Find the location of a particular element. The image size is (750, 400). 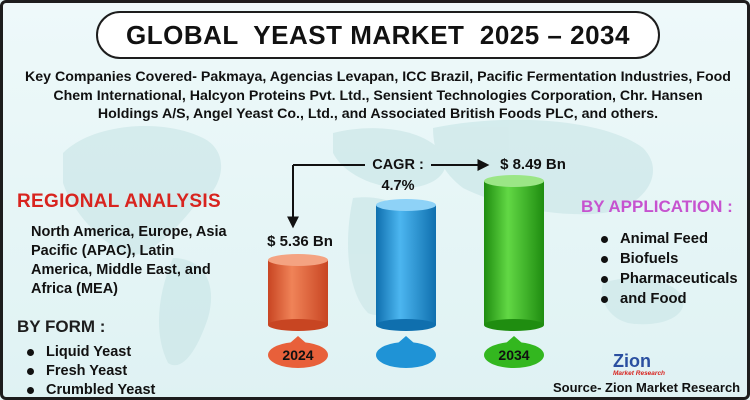

application-item-label: Animal Feed is located at coordinates (664, 239).